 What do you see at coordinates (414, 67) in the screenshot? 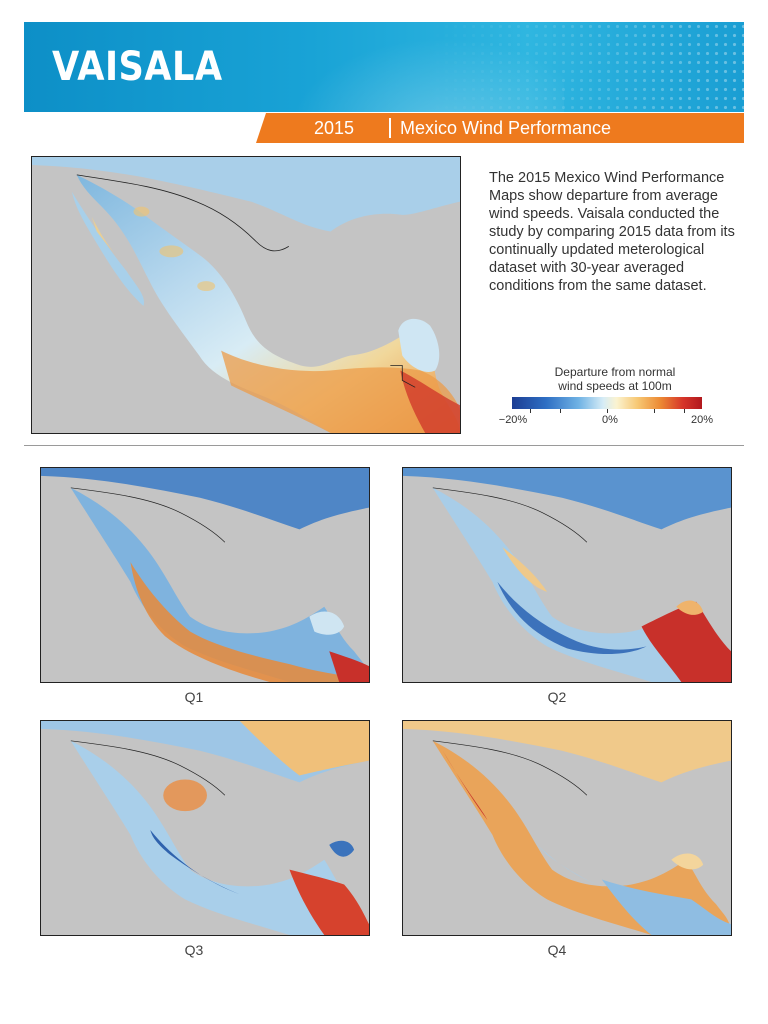
I see `banner-wave-decoration` at bounding box center [414, 67].